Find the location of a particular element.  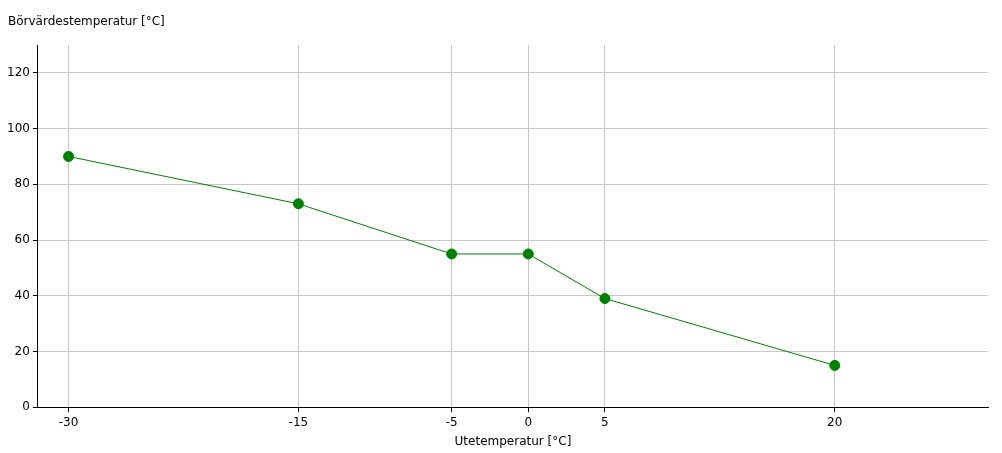

x-tick-label: 5 is located at coordinates (605, 421).